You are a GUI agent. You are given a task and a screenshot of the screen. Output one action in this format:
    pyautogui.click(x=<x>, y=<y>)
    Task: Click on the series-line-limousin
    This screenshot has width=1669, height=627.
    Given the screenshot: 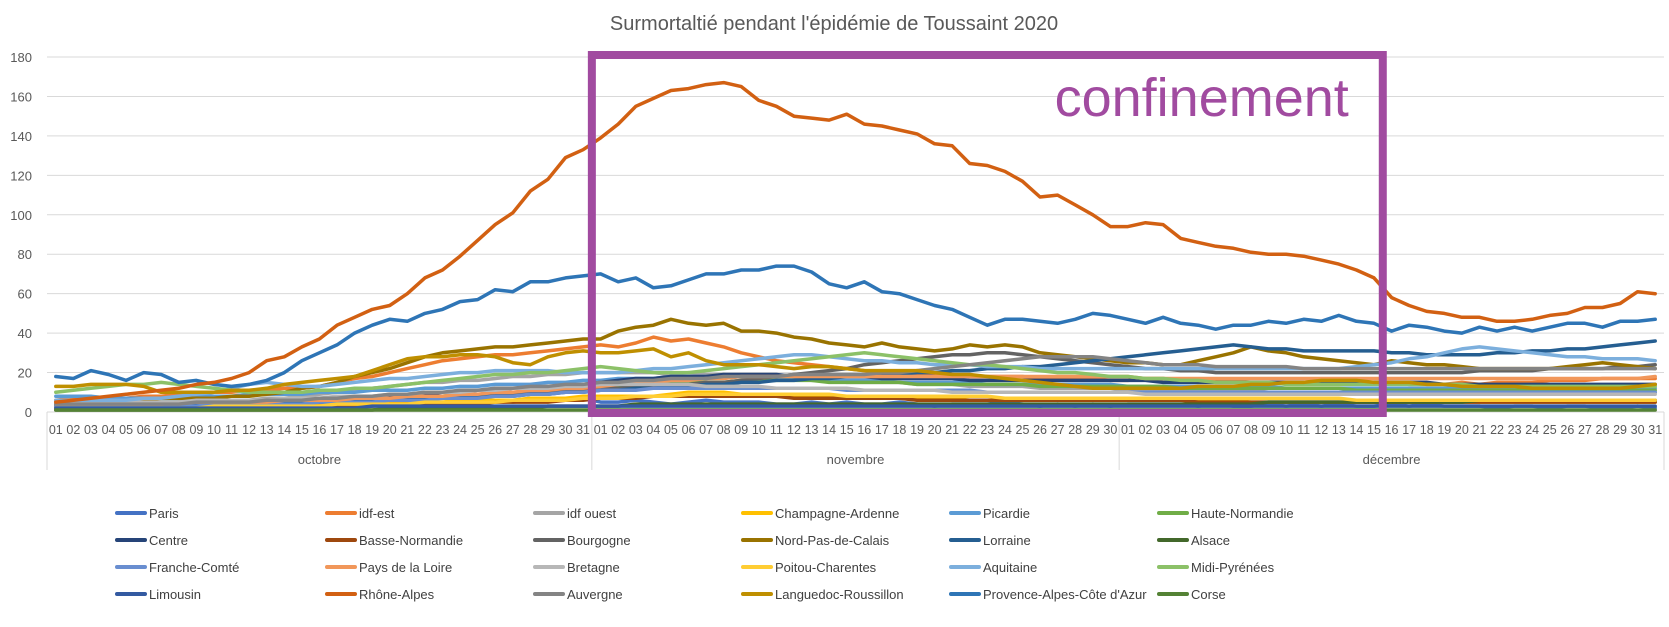 What is the action you would take?
    pyautogui.click(x=855, y=407)
    